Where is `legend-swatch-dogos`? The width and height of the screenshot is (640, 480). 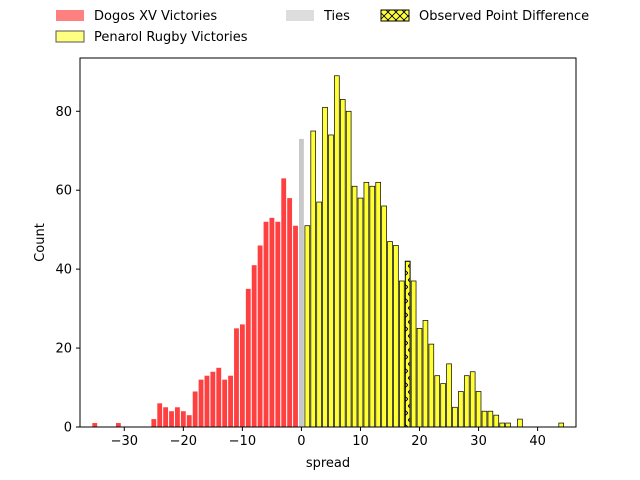
legend-swatch-dogos is located at coordinates (70, 15).